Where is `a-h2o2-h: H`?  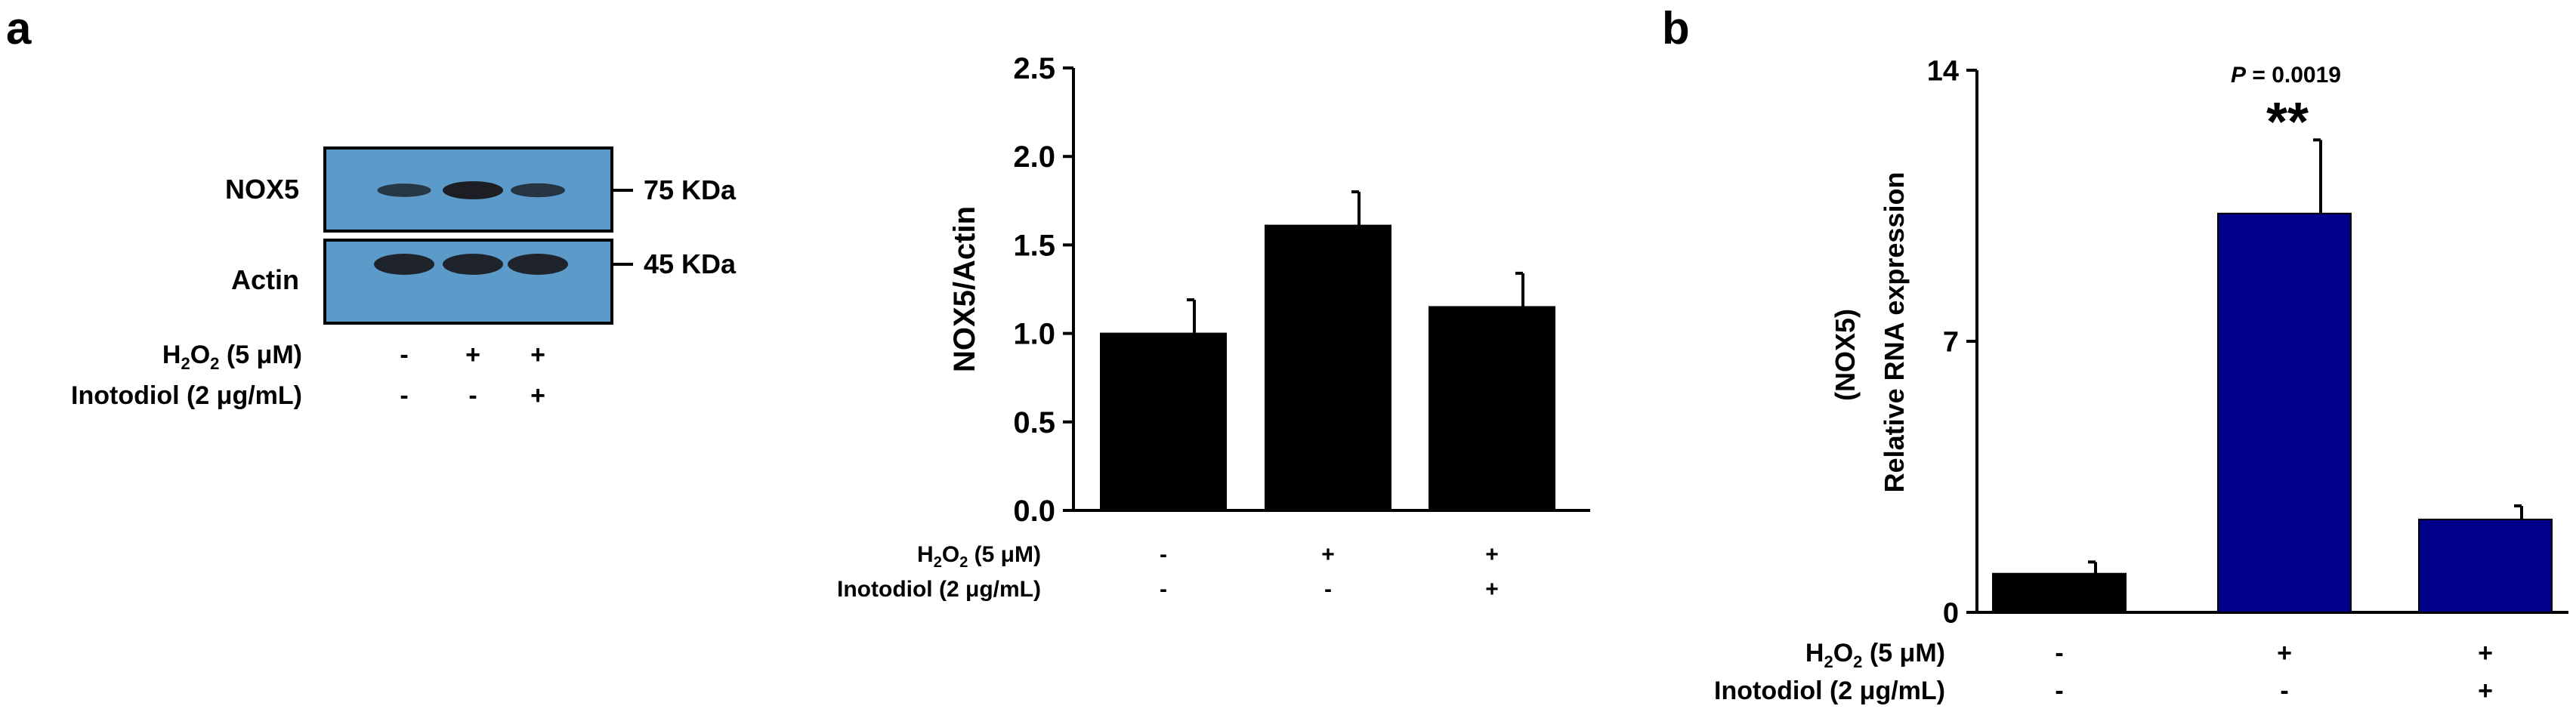 a-h2o2-h: H is located at coordinates (925, 554).